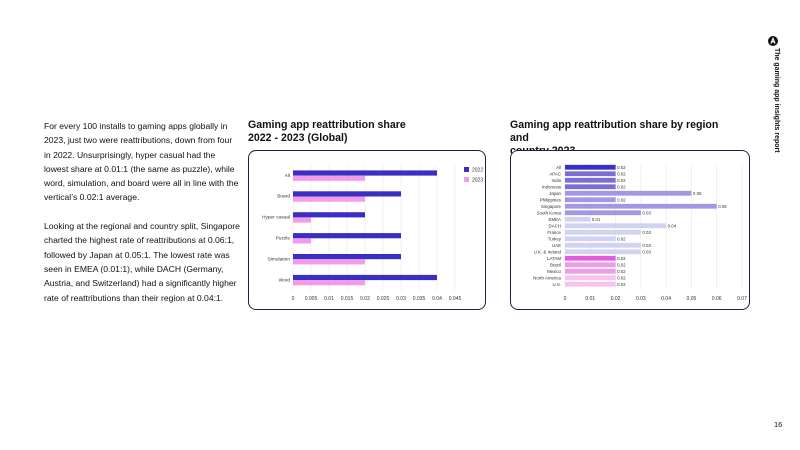 This screenshot has height=450, width=800. I want to click on category-label: DACH, so click(555, 225).